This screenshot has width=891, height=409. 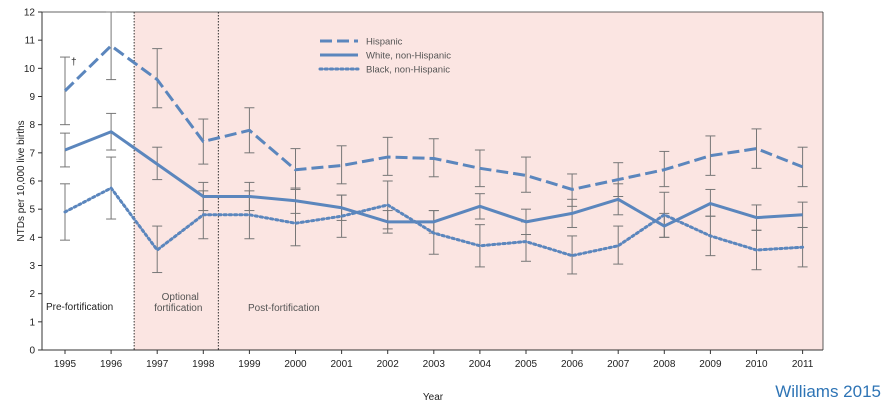 What do you see at coordinates (32, 294) in the screenshot?
I see `y-tick-label: 2` at bounding box center [32, 294].